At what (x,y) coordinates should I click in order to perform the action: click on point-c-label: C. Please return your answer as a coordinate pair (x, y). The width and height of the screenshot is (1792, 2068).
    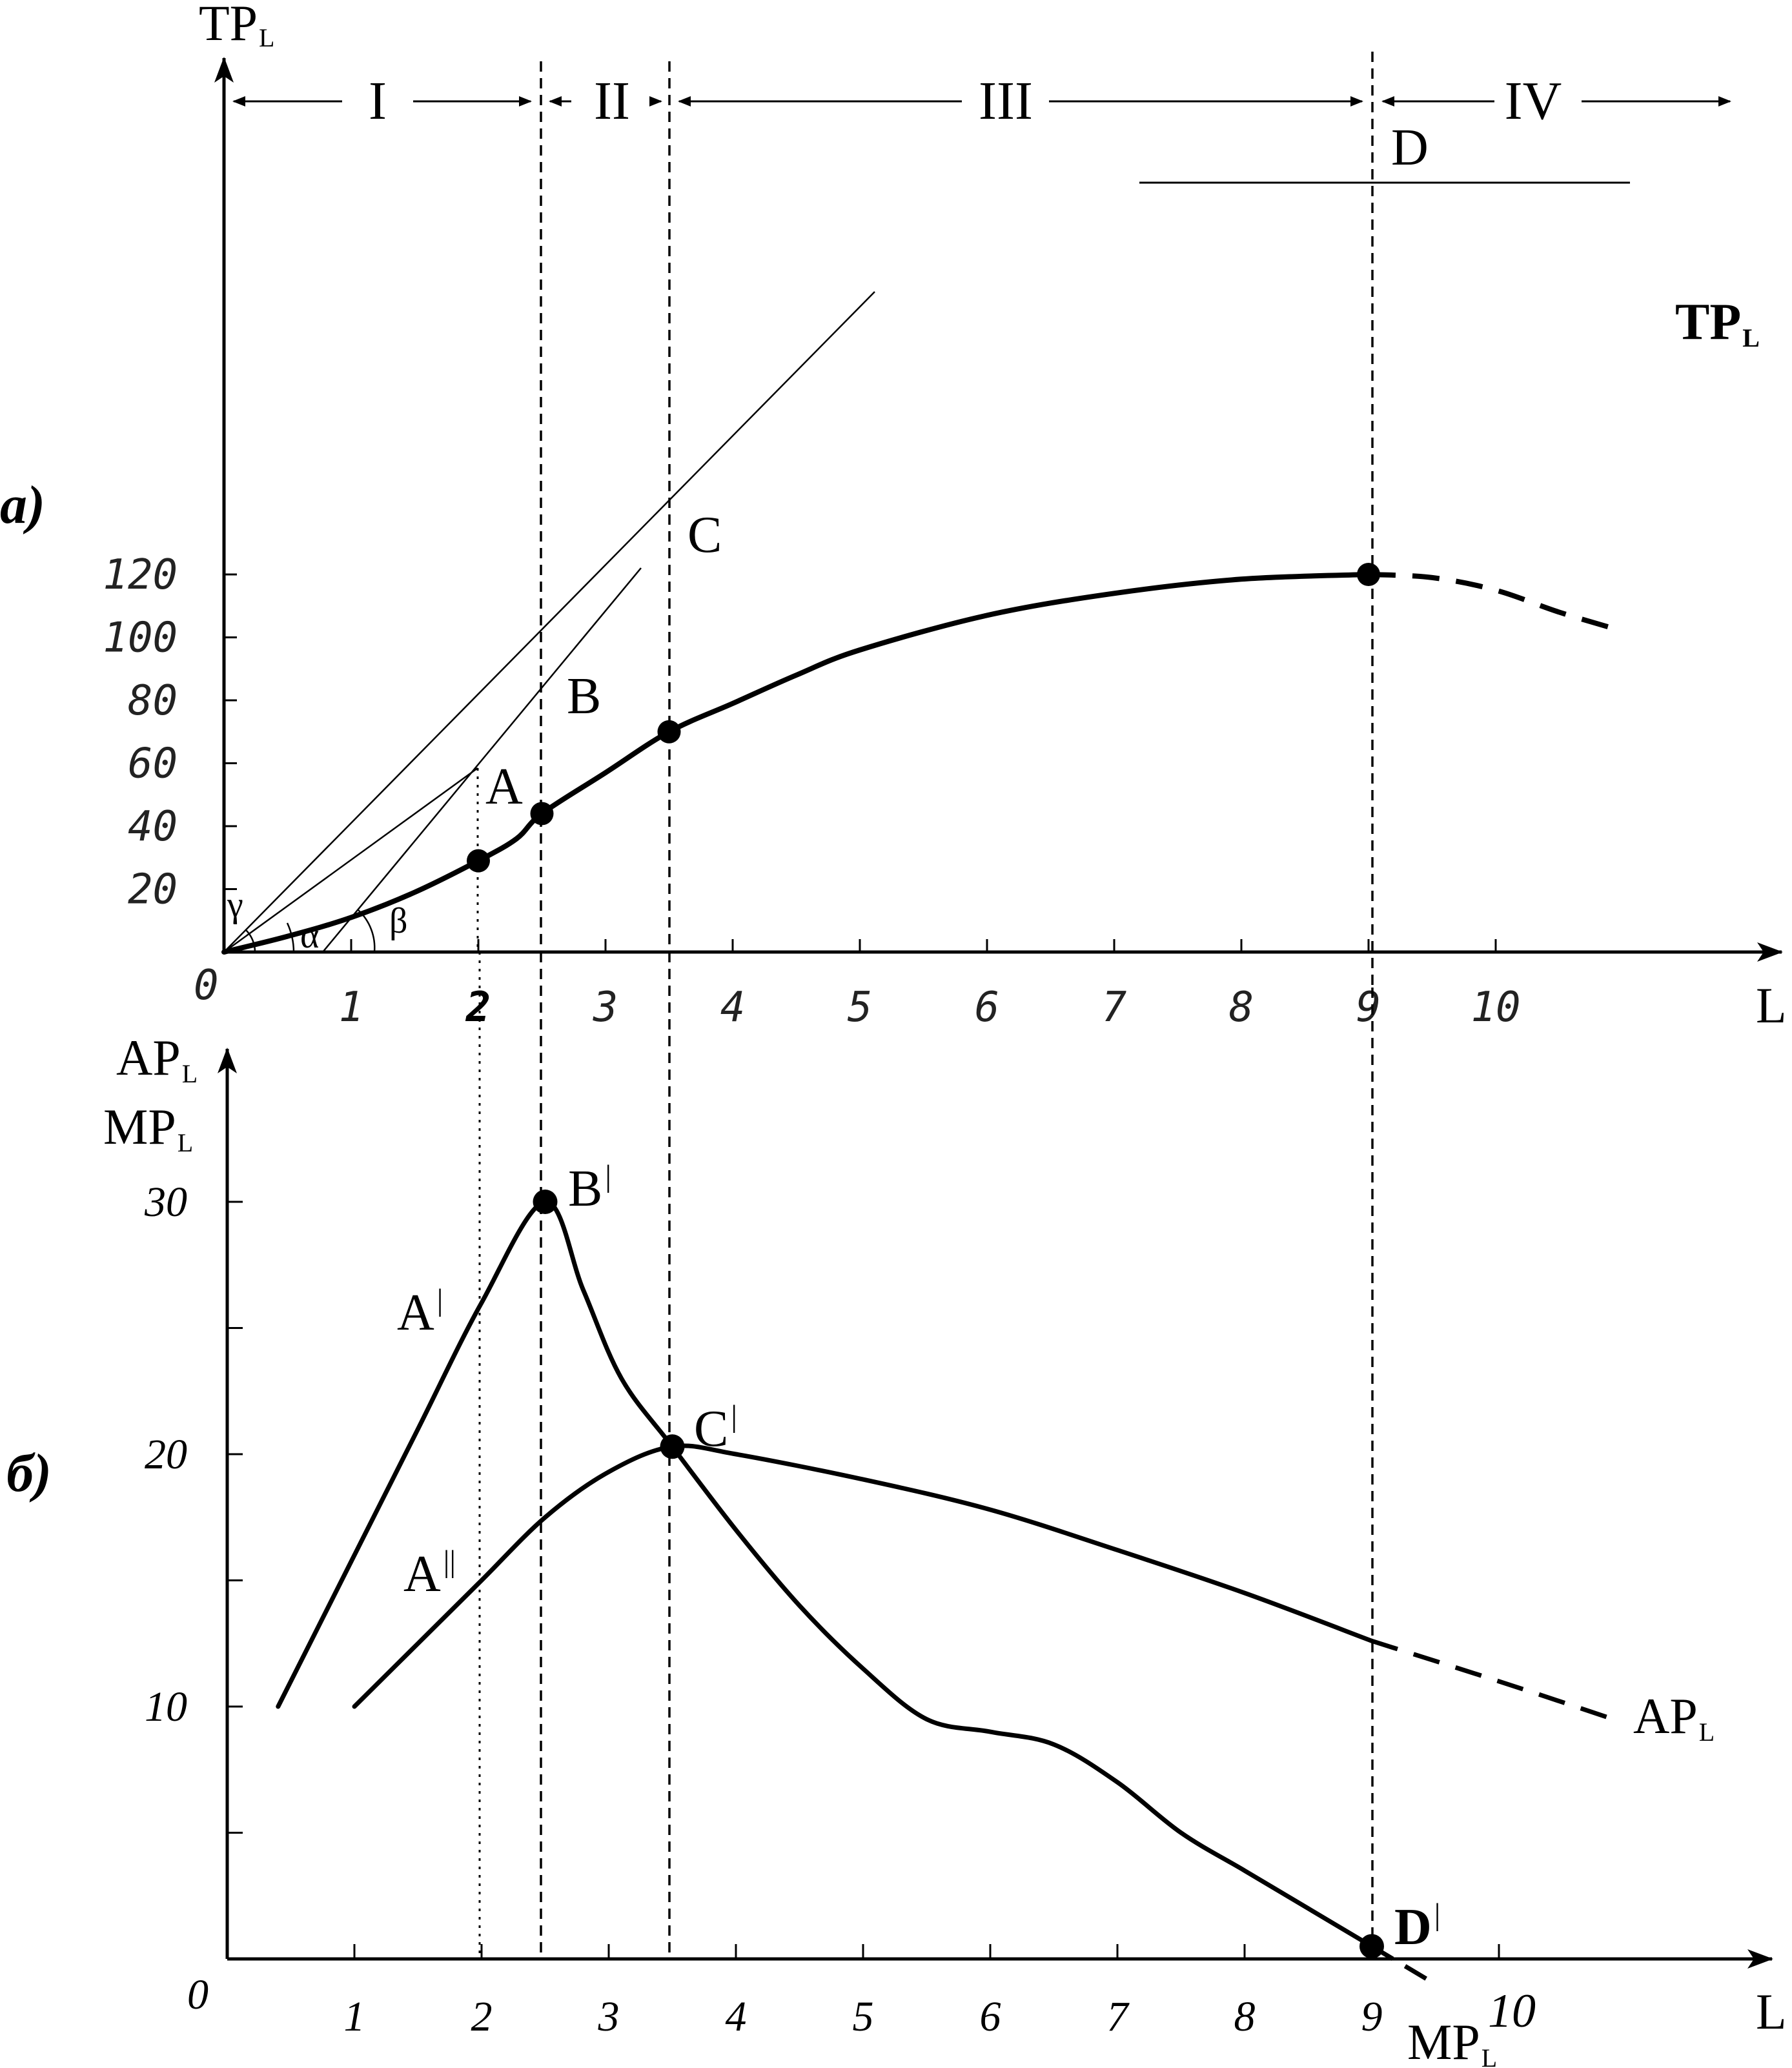
    Looking at the image, I should click on (704, 535).